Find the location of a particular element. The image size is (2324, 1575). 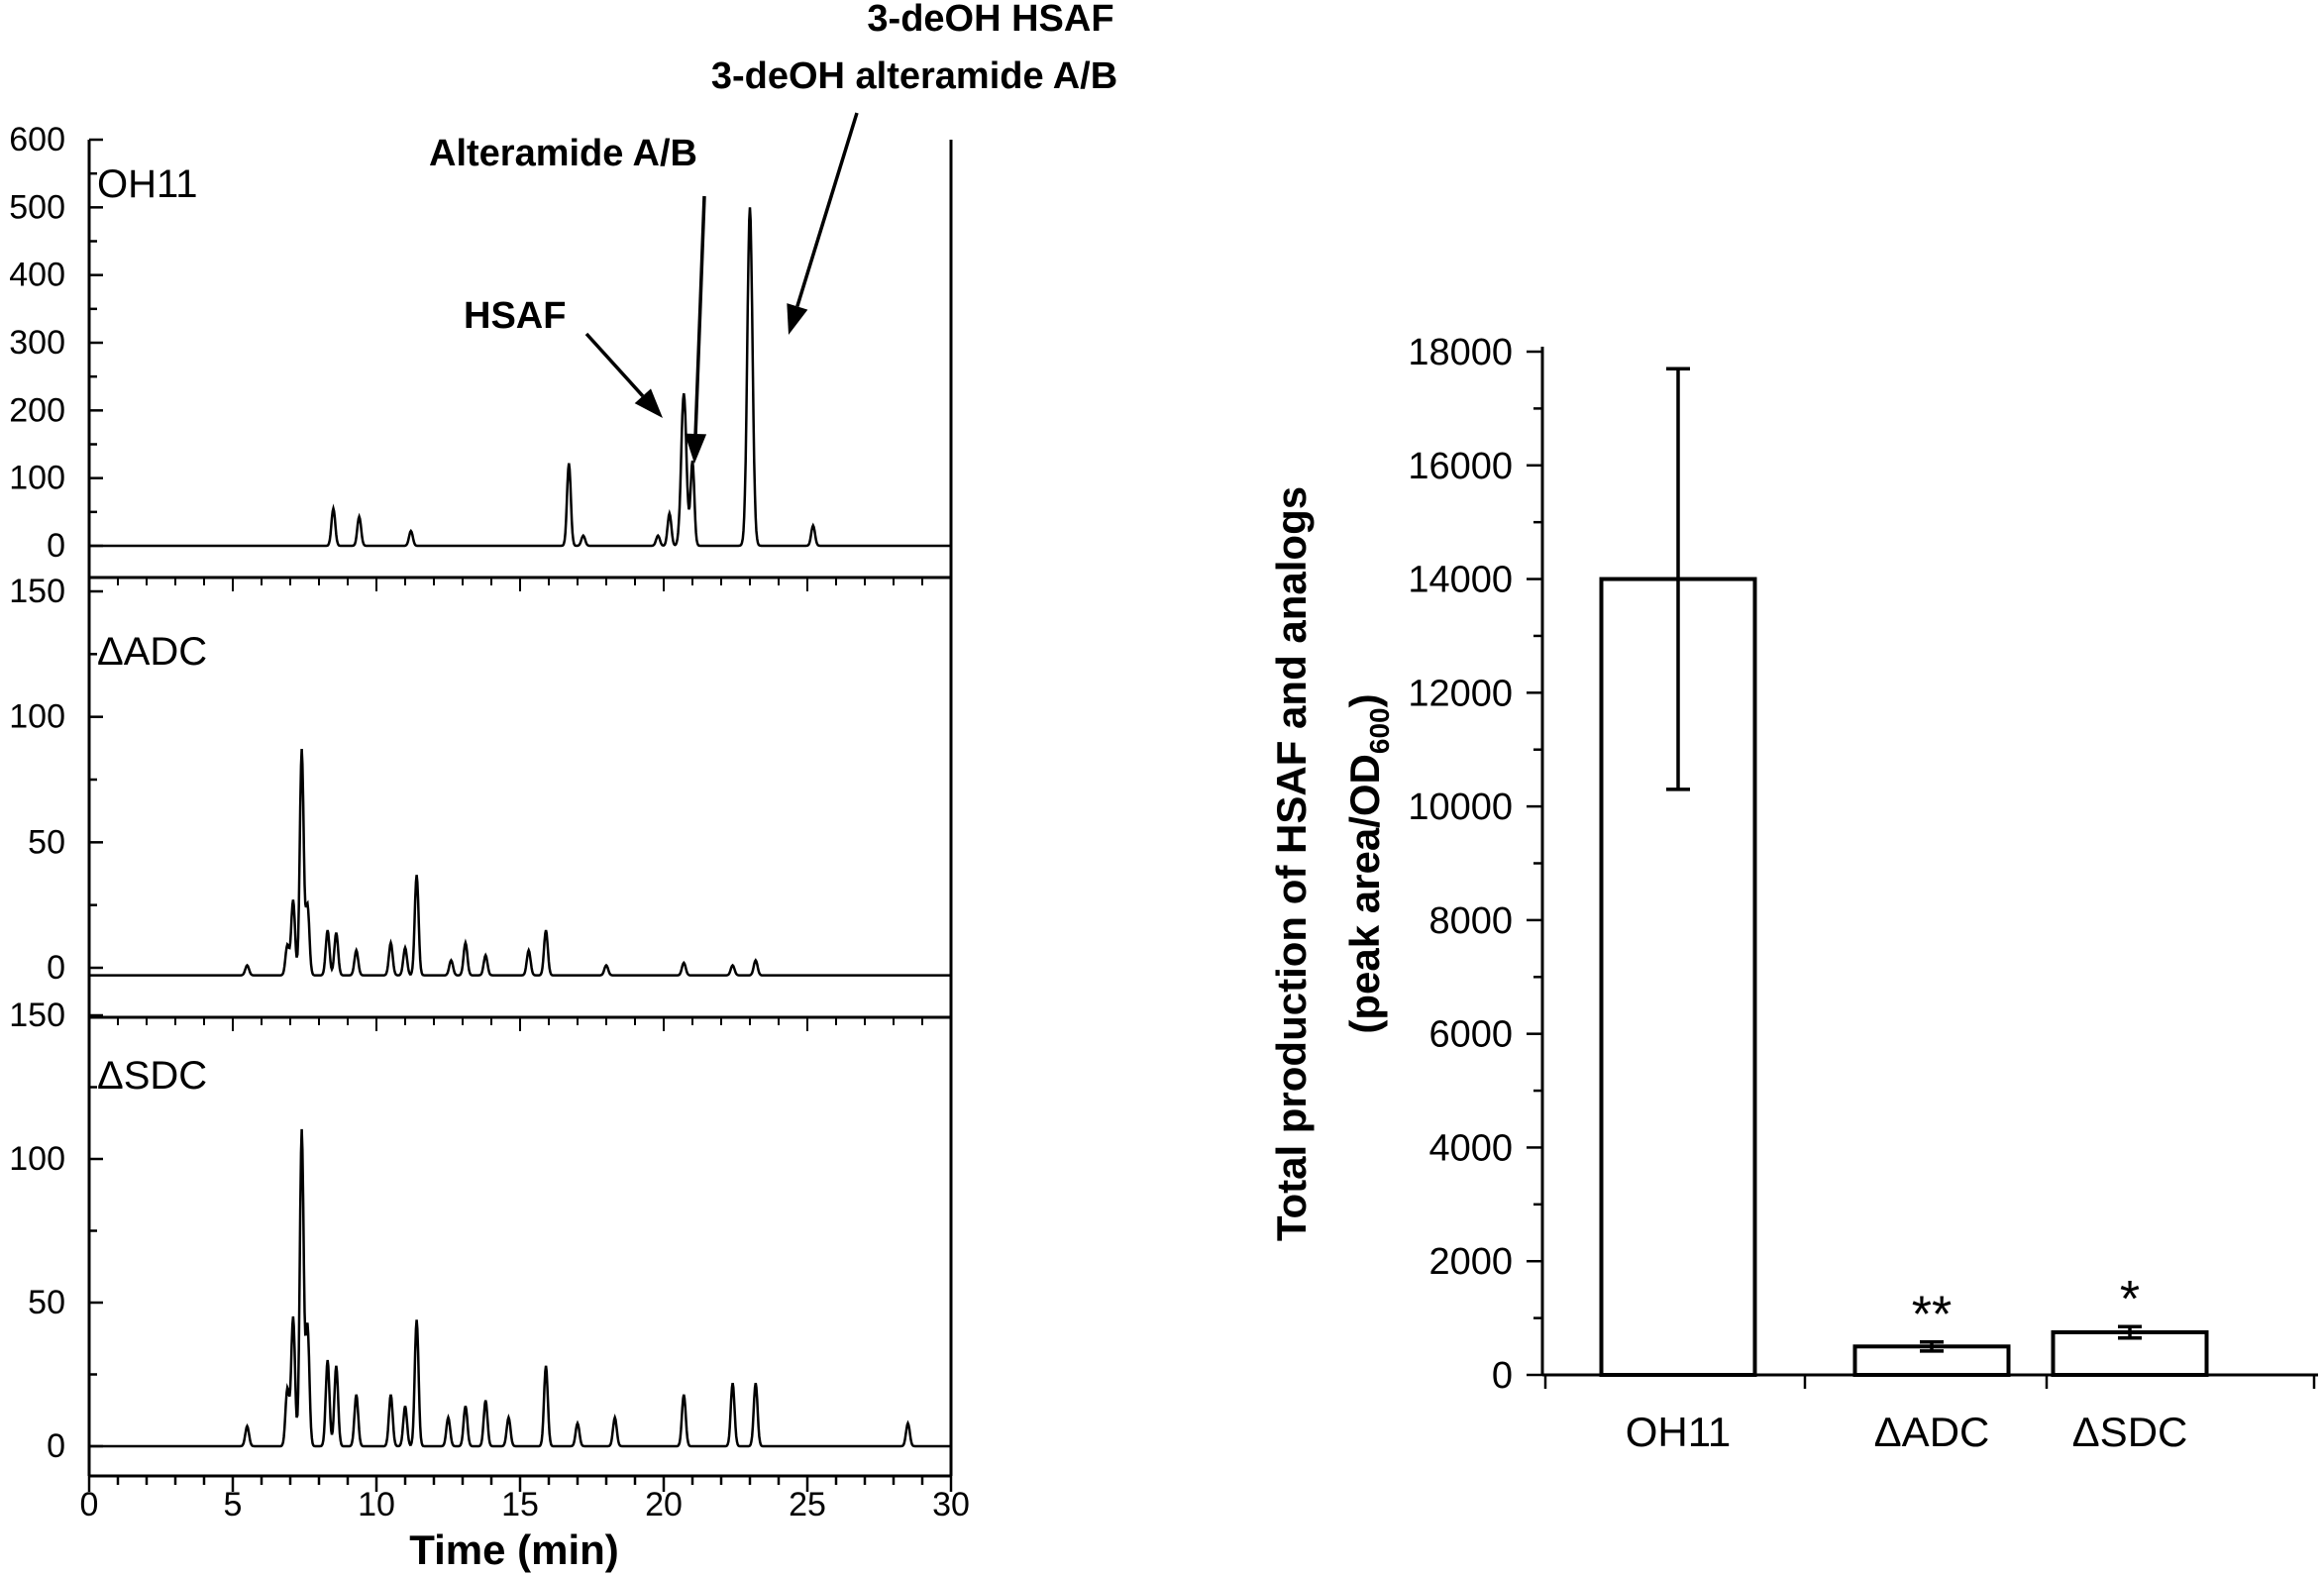

panel-label: ΔSDC is located at coordinates (152, 1076).